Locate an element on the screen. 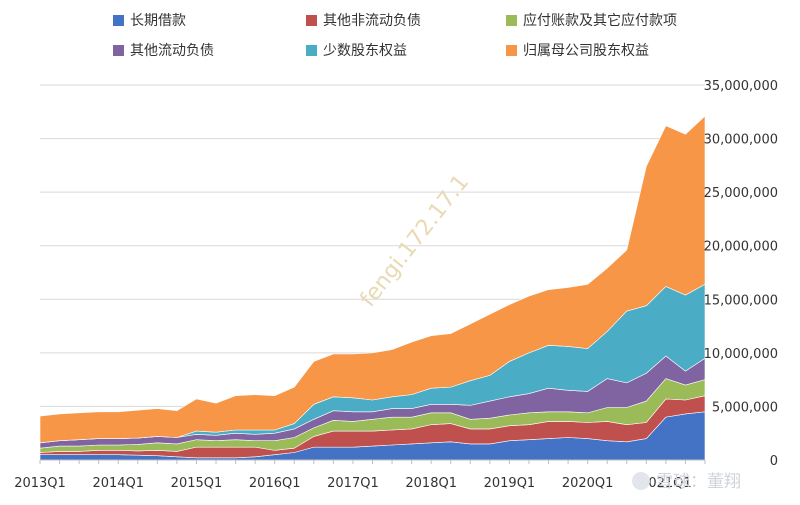  brand-text: 雪球：董翔 is located at coordinates (698, 482).